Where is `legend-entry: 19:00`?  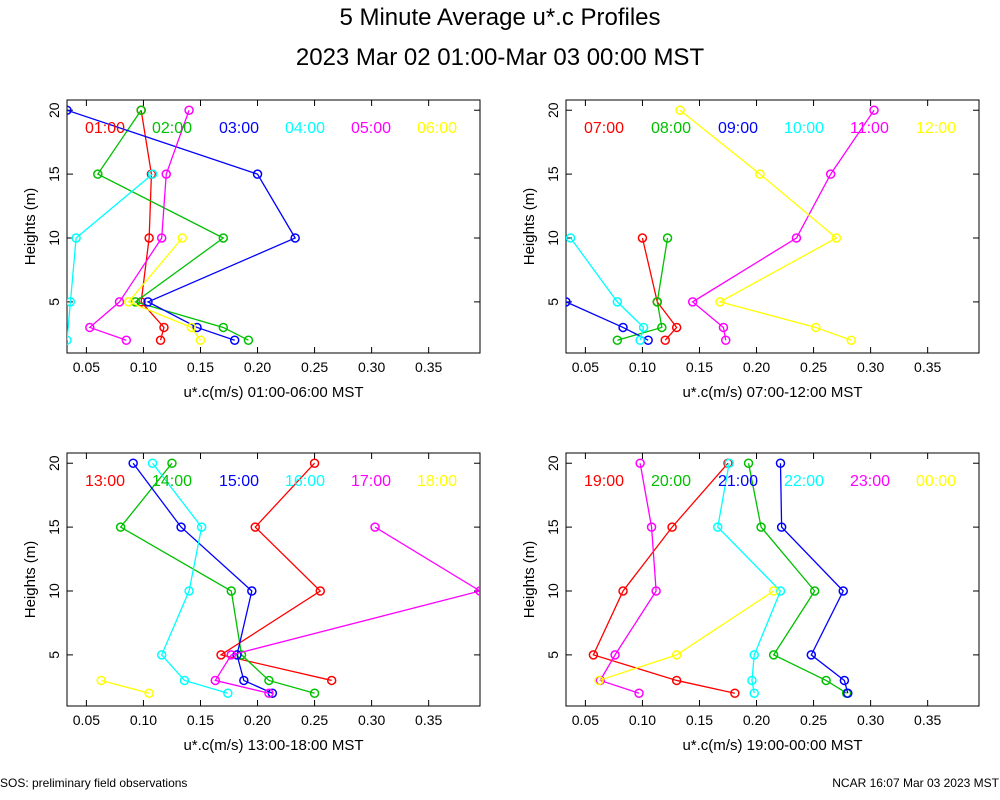
legend-entry: 19:00 is located at coordinates (604, 481).